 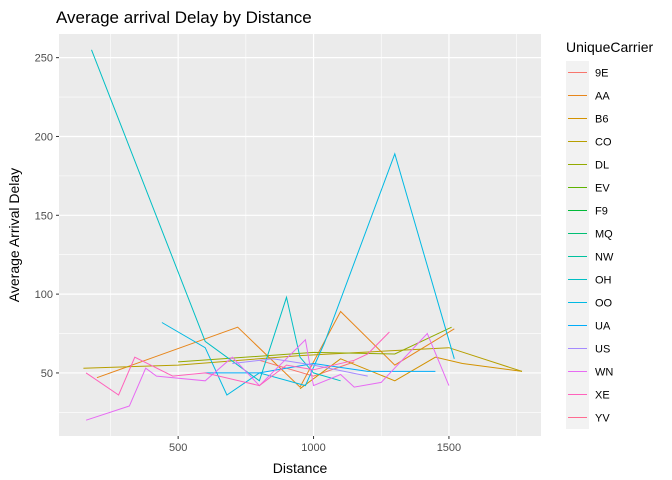 I want to click on series-line-b6, so click(x=411, y=373).